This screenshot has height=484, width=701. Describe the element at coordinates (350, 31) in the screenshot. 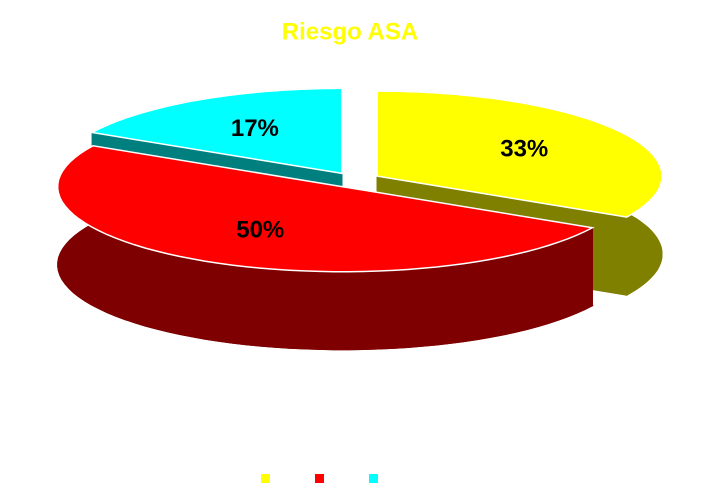

I see `chart-title: Riesgo ASA` at that location.